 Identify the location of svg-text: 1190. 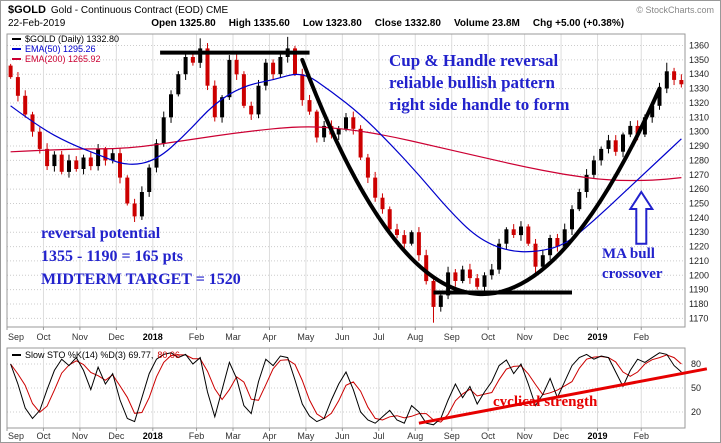
(698, 290).